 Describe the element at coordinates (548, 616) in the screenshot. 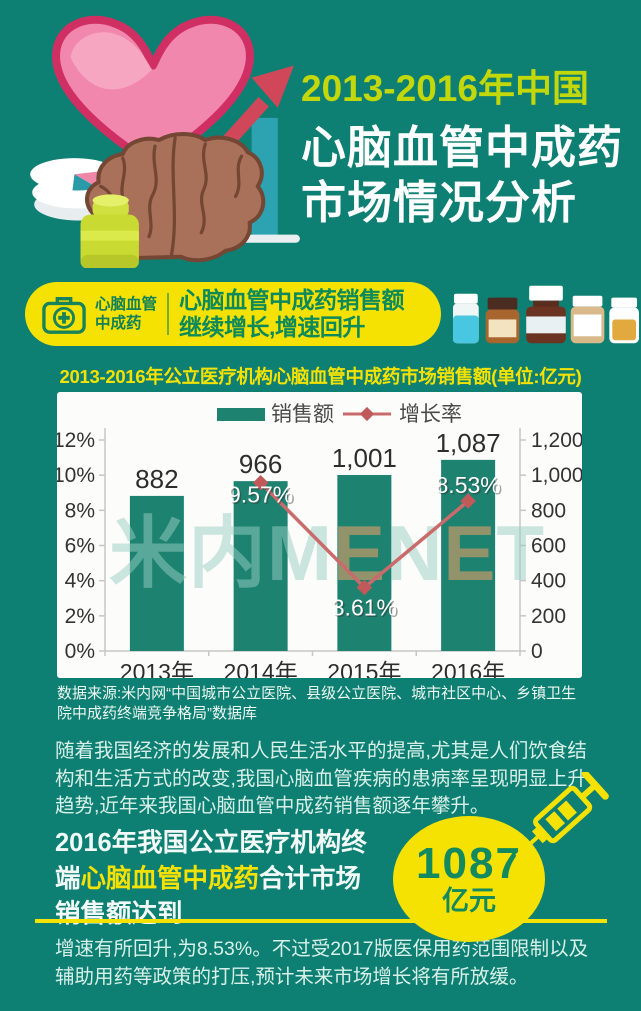

I see `svg-text: 200` at that location.